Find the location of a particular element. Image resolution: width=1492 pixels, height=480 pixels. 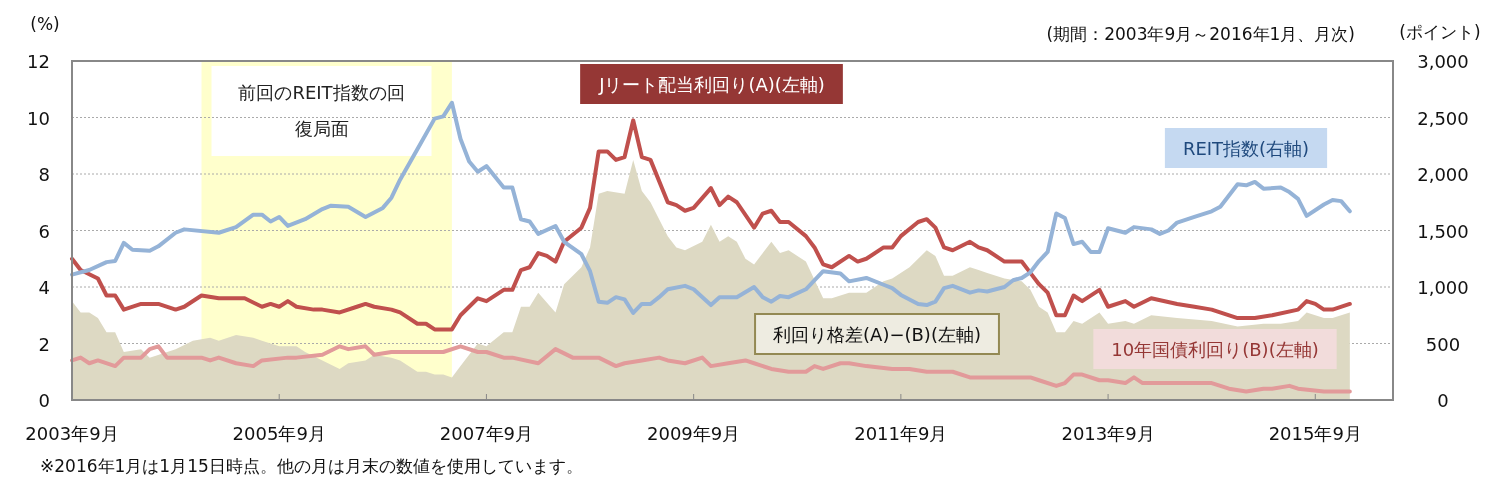

y2-axis-title: (ポイント) is located at coordinates (1440, 32).